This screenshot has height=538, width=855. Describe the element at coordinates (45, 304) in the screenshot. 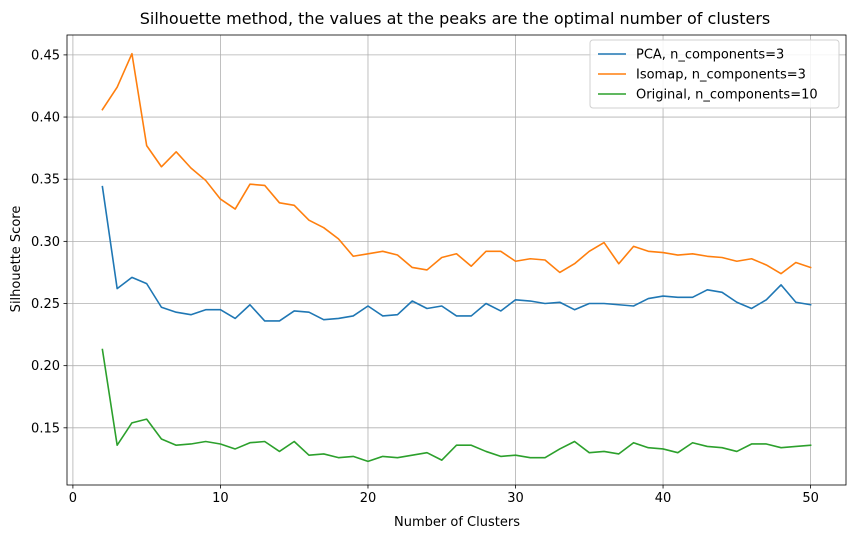

I see `y-tick-label: 0.25` at that location.